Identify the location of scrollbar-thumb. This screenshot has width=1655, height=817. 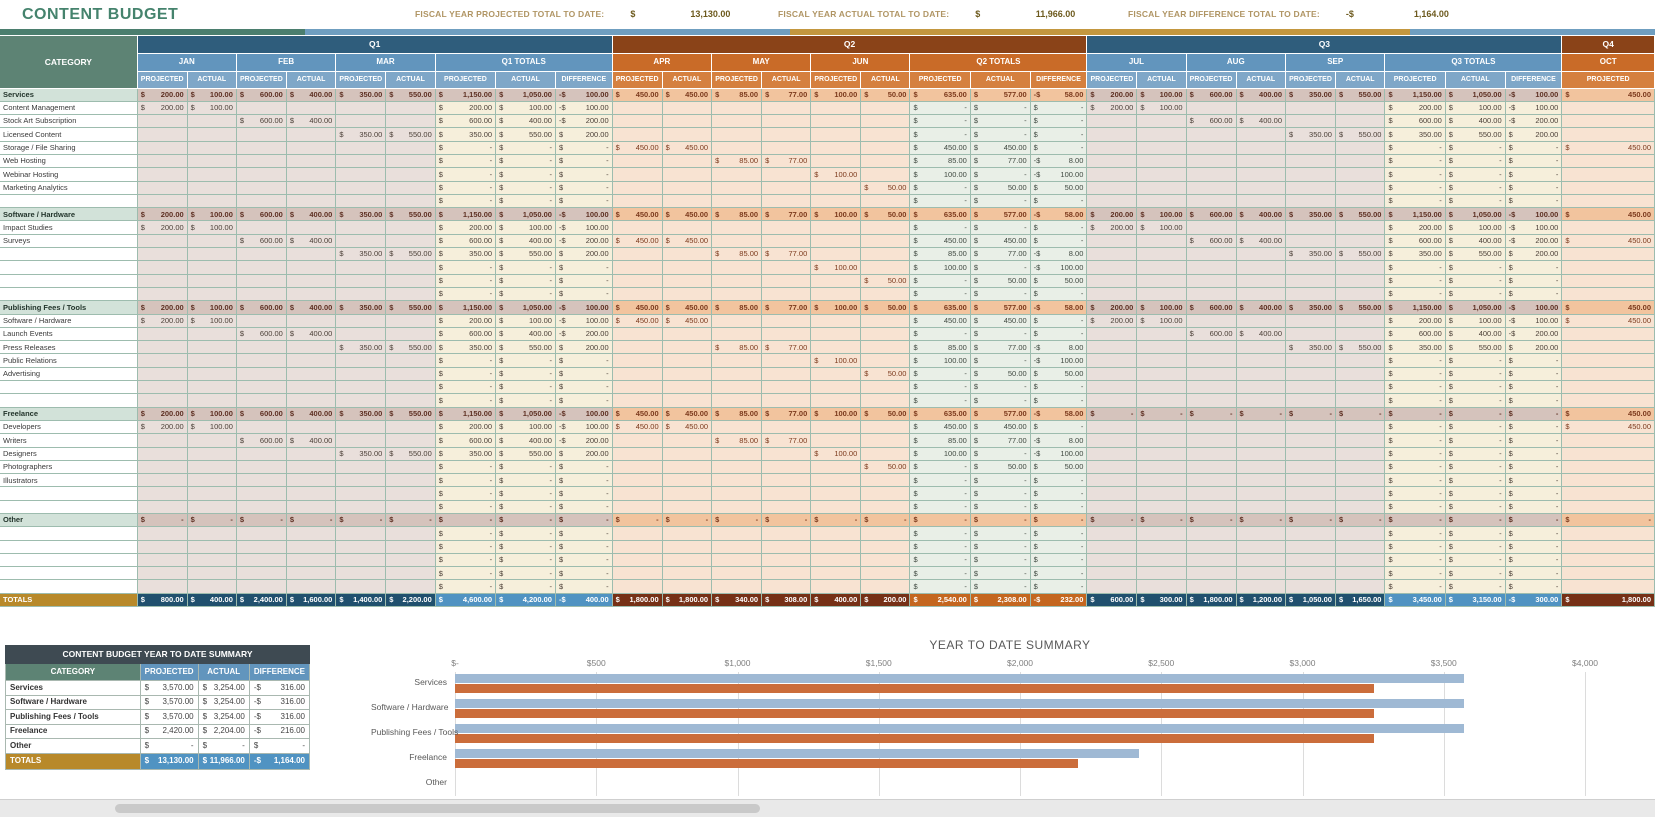
(437, 808).